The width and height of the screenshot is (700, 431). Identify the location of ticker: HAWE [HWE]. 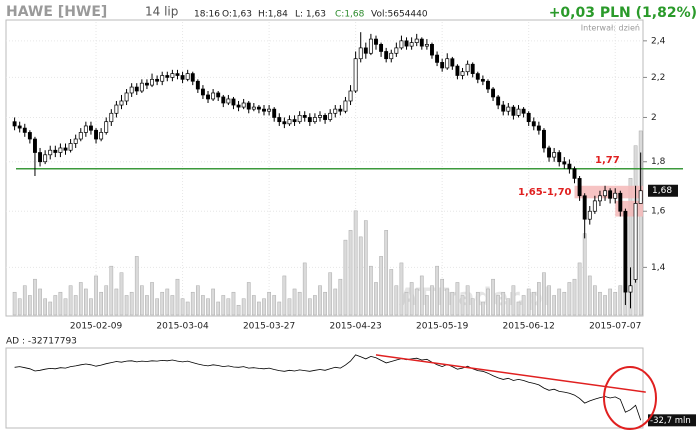
(56, 12).